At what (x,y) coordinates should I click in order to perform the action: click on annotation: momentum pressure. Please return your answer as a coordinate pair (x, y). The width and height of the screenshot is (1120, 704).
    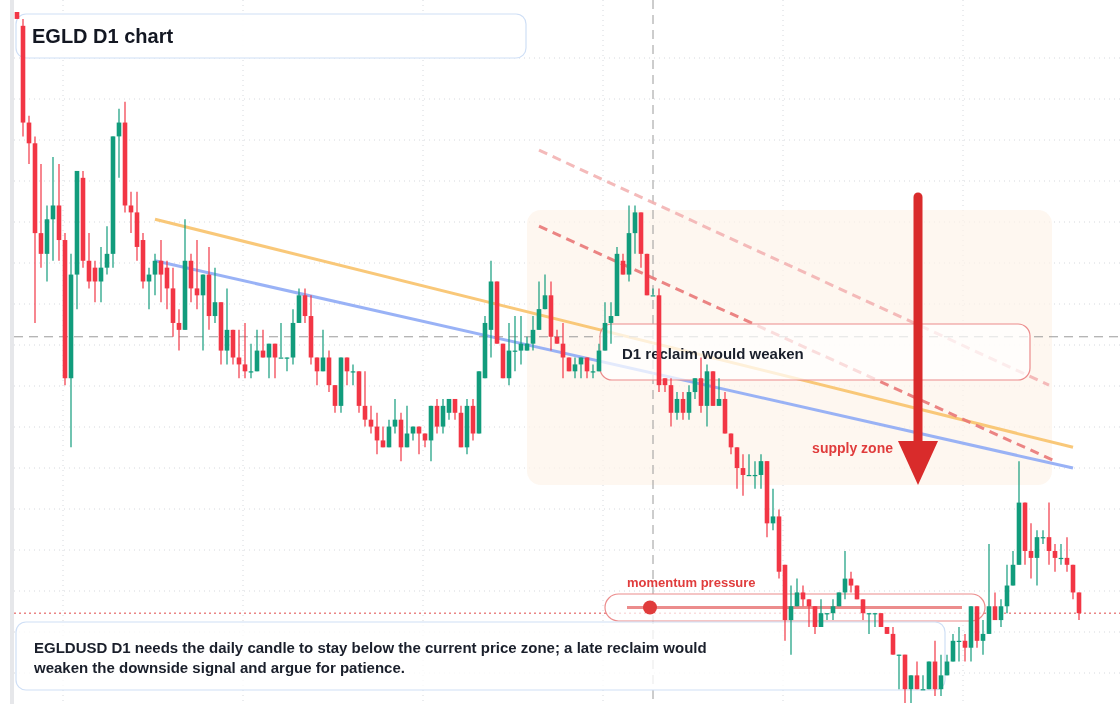
    Looking at the image, I should click on (691, 582).